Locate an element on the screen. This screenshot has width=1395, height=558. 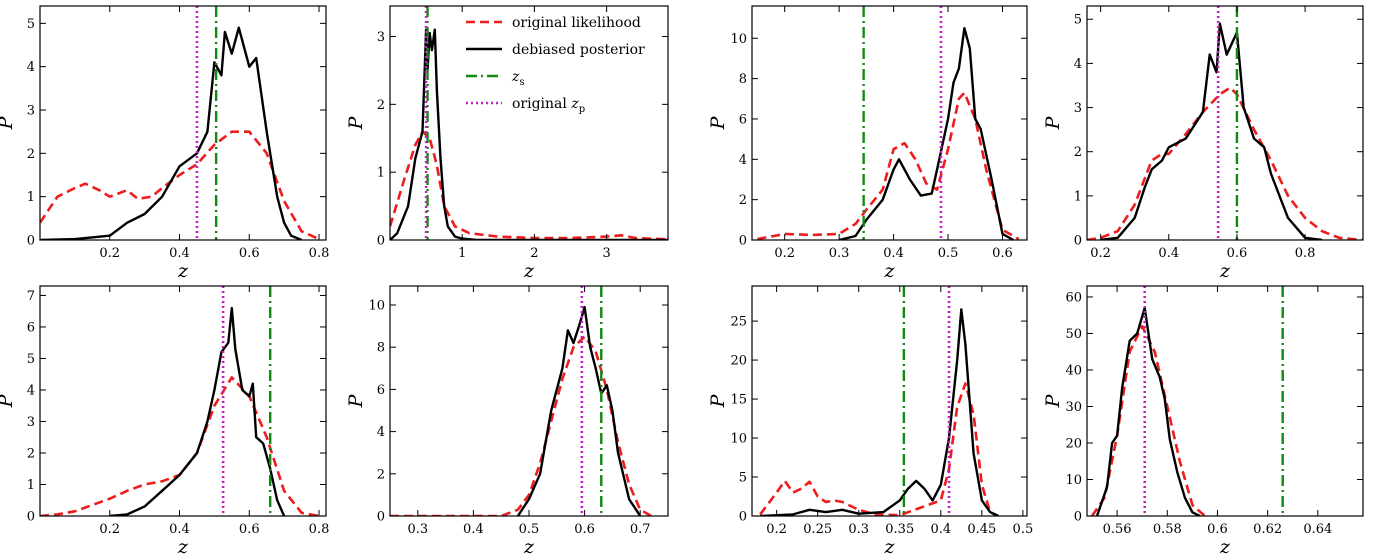
panel-6: 0.3 0.4 0.5 0.6 0.7 0 2 4 6 8 10 z P is located at coordinates (507, 421).